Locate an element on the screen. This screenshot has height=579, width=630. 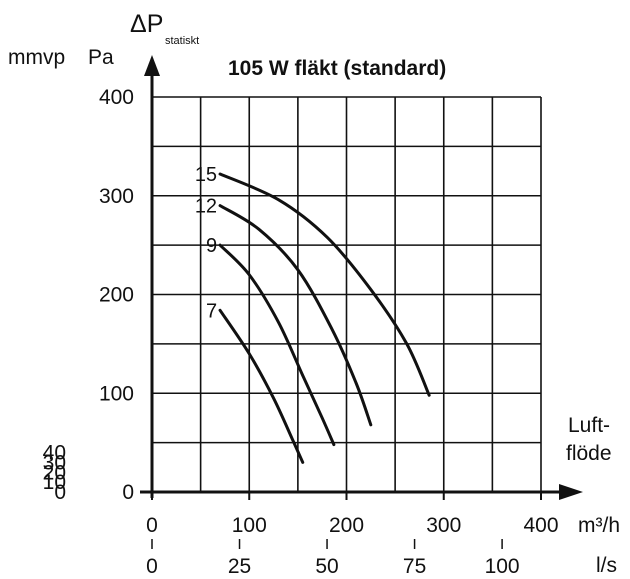
y-tick-label-pa: 100 is located at coordinates (116, 393).